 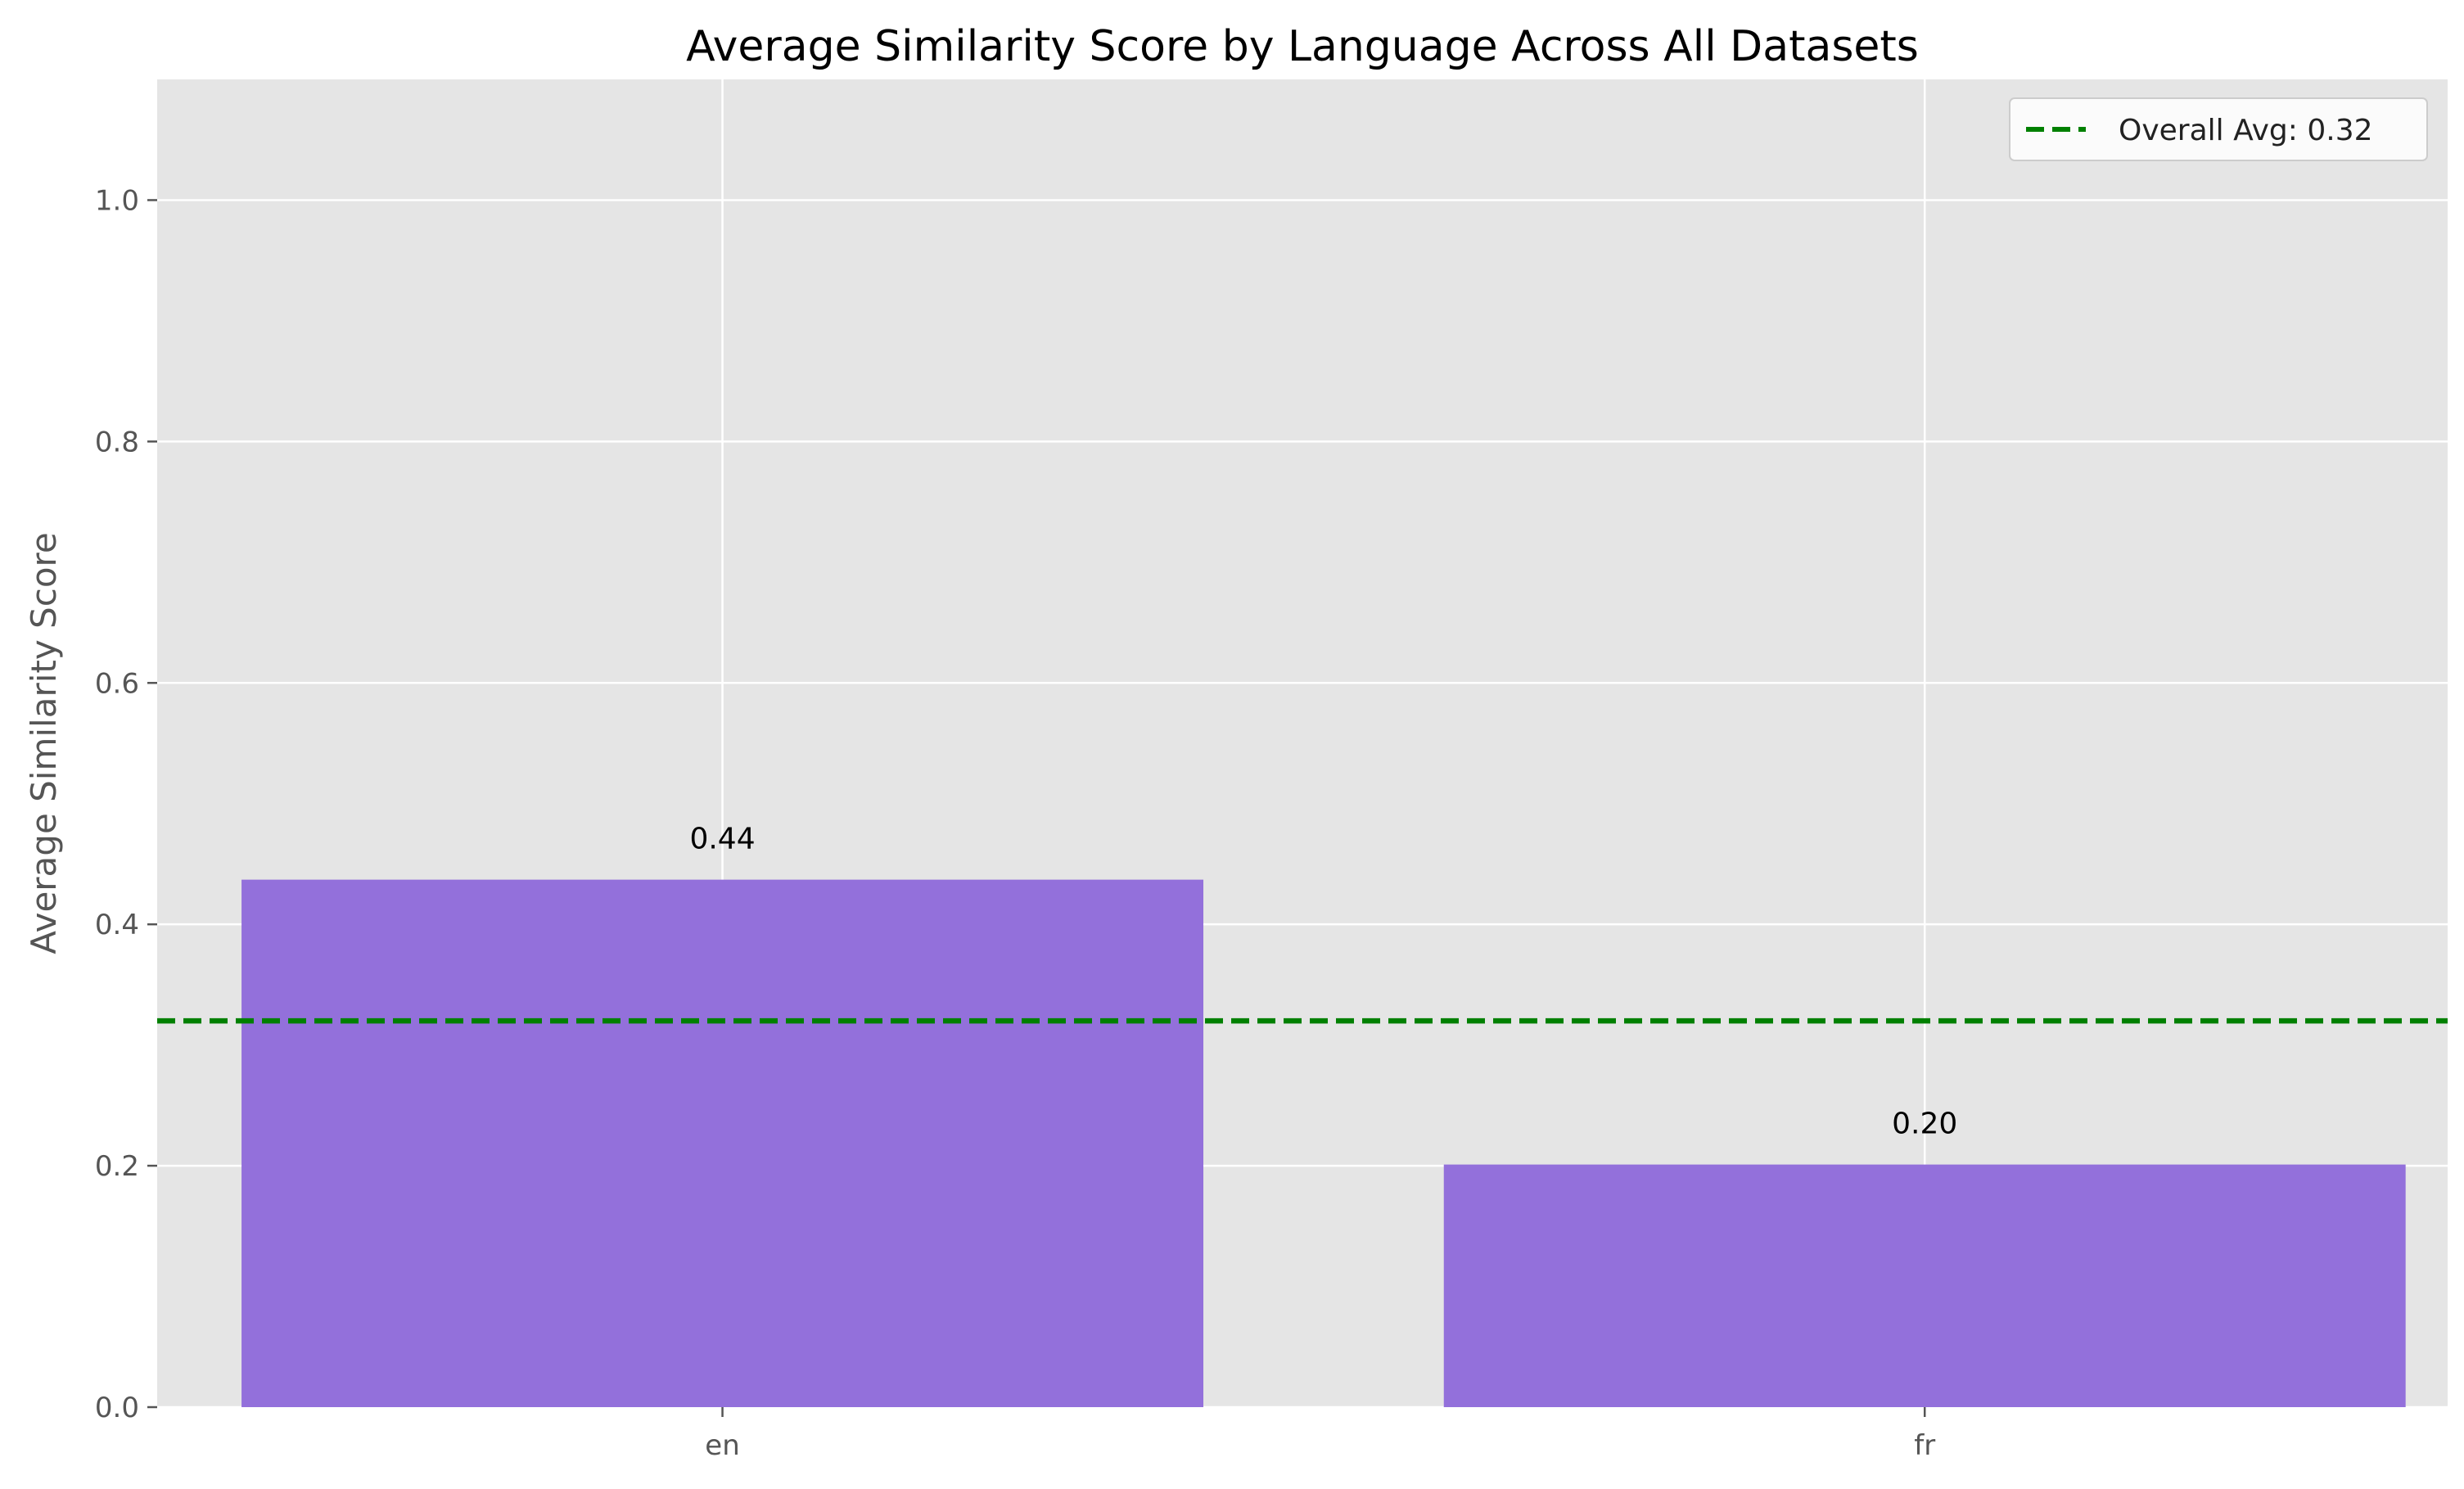 I want to click on y-tick-label: 0.0, so click(x=117, y=1408).